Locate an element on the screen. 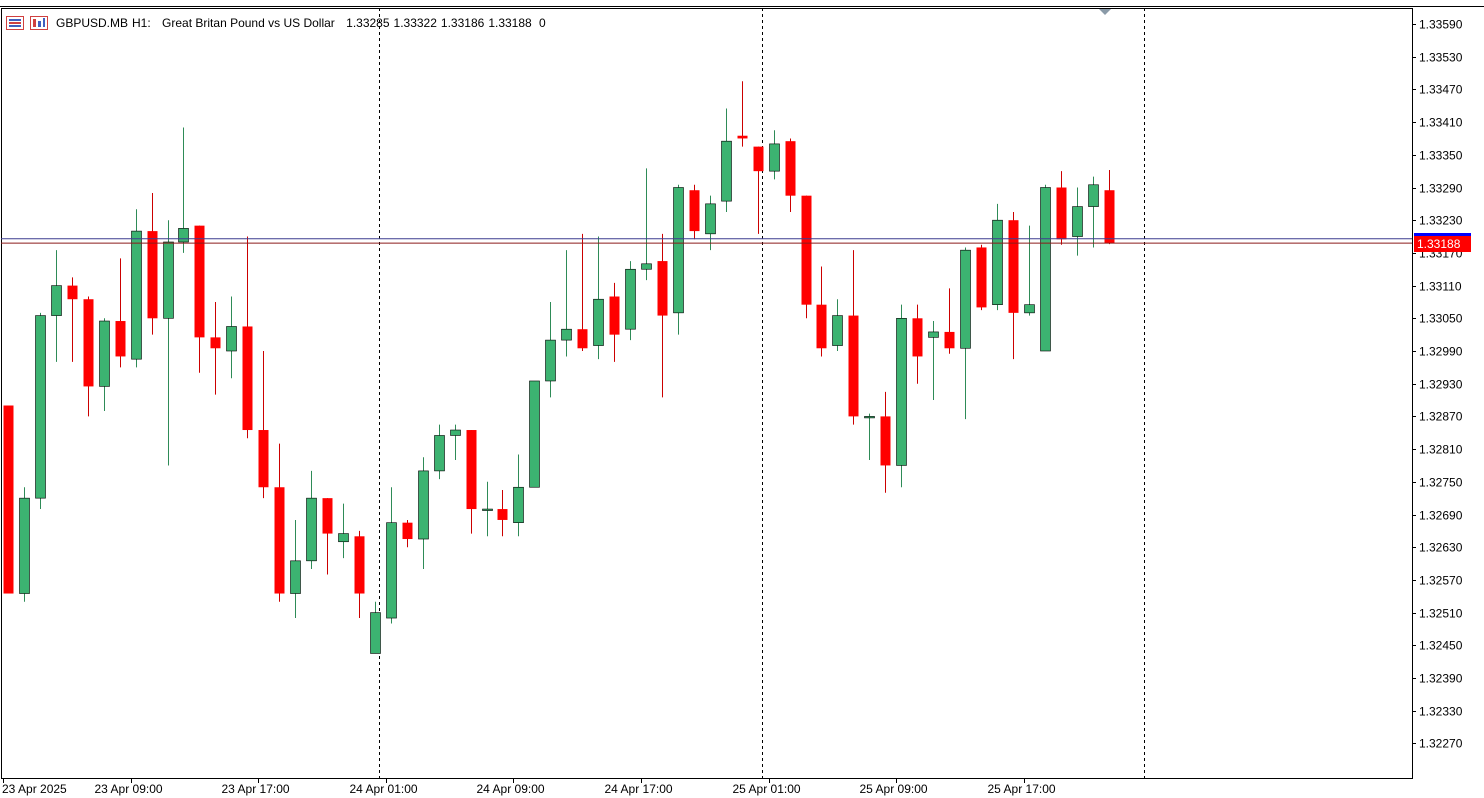  y-tick-label: 1.32330 is located at coordinates (1441, 712).